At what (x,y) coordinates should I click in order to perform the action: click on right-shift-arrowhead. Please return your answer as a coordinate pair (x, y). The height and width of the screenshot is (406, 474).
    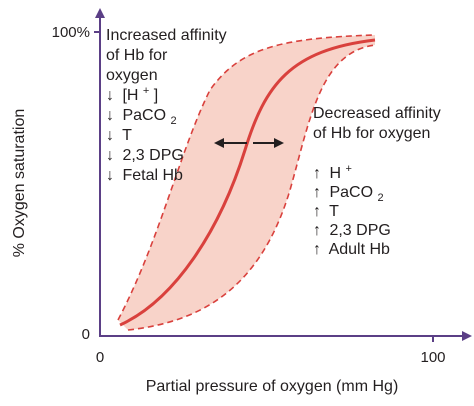
    Looking at the image, I should click on (279, 143).